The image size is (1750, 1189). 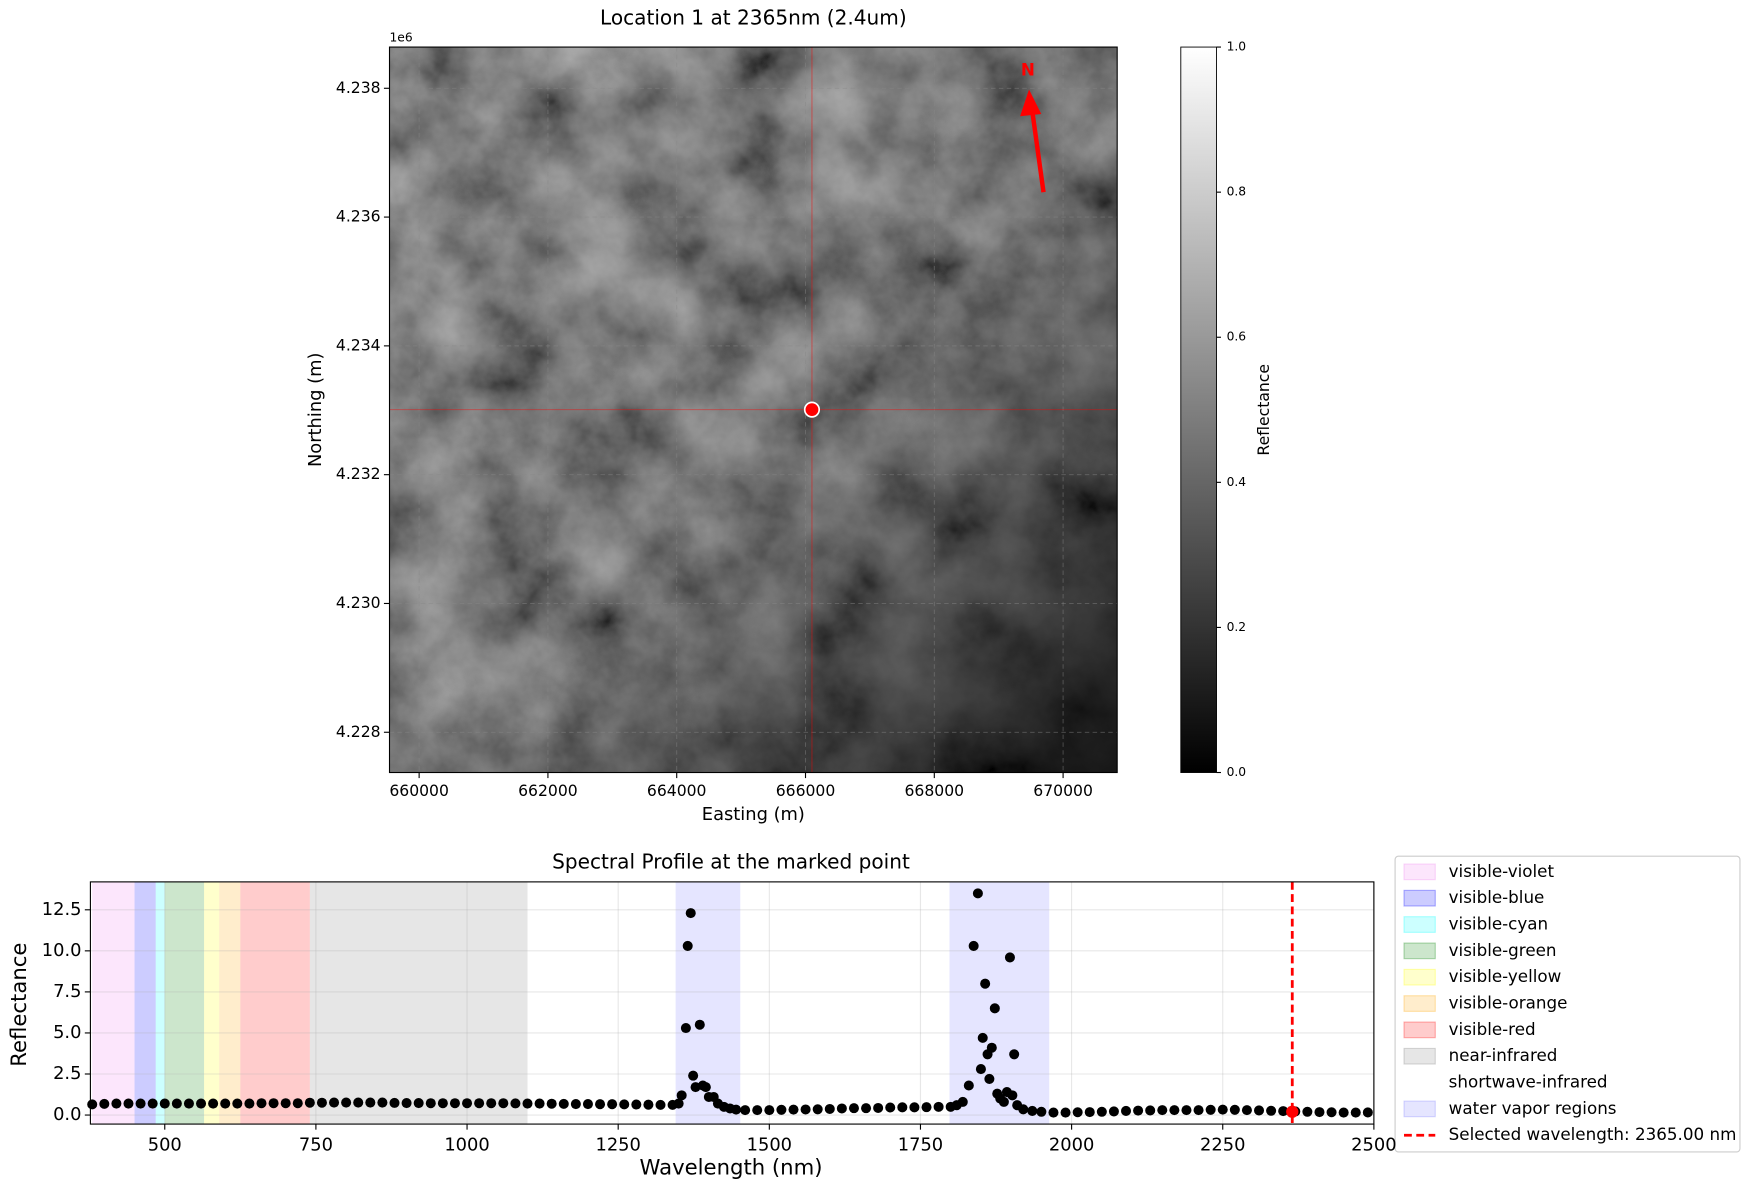 I want to click on colorbar-tick-label: 0.0, so click(x=1237, y=772).